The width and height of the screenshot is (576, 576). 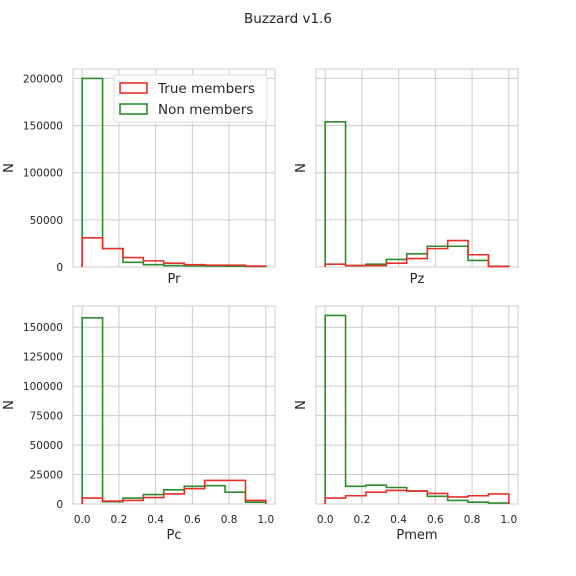 I want to click on histogram-true-members-pz, so click(x=417, y=253).